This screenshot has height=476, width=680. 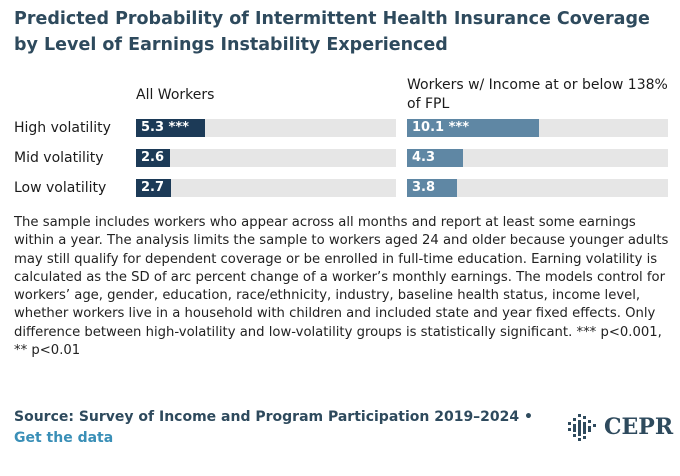 I want to click on bar-low-income-mid, so click(x=435, y=158).